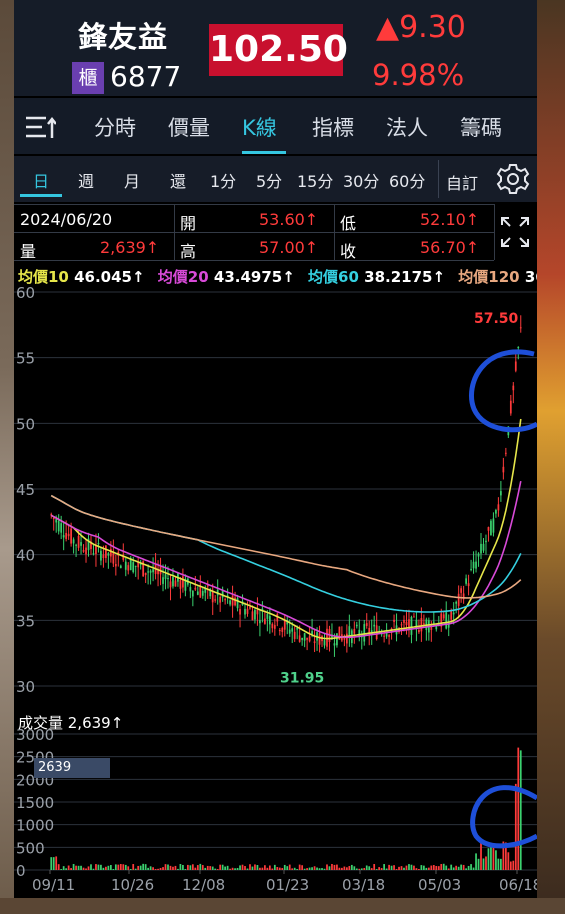  I want to click on current-price: 102.50, so click(278, 50).